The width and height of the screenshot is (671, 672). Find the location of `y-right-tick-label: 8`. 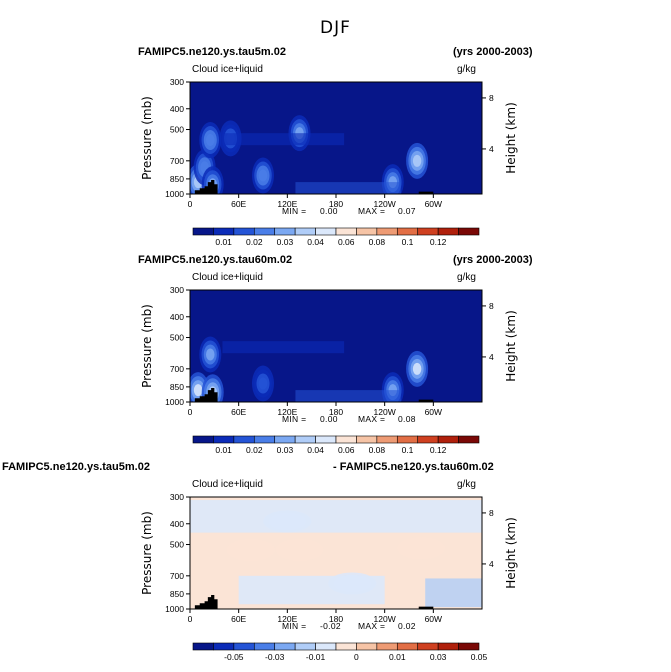

y-right-tick-label: 8 is located at coordinates (491, 98).